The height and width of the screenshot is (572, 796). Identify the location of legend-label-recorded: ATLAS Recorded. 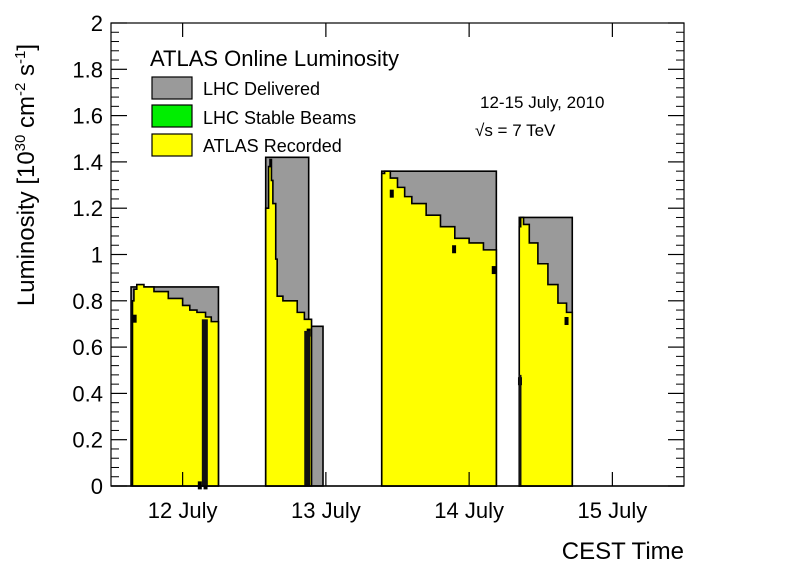
(272, 146).